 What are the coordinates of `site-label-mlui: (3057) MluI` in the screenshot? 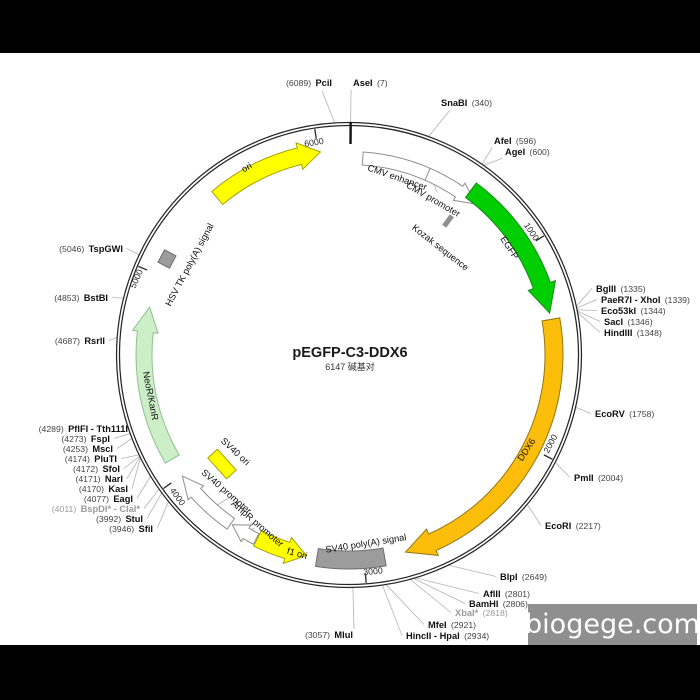 It's located at (329, 635).